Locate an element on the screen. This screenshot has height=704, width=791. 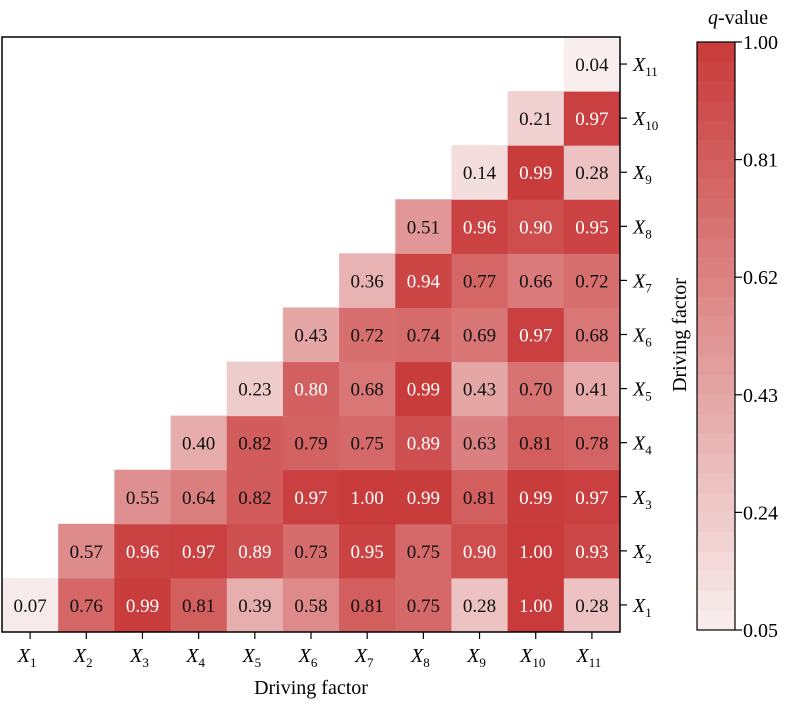
colorbar-tick-label: 0.43 is located at coordinates (760, 396).